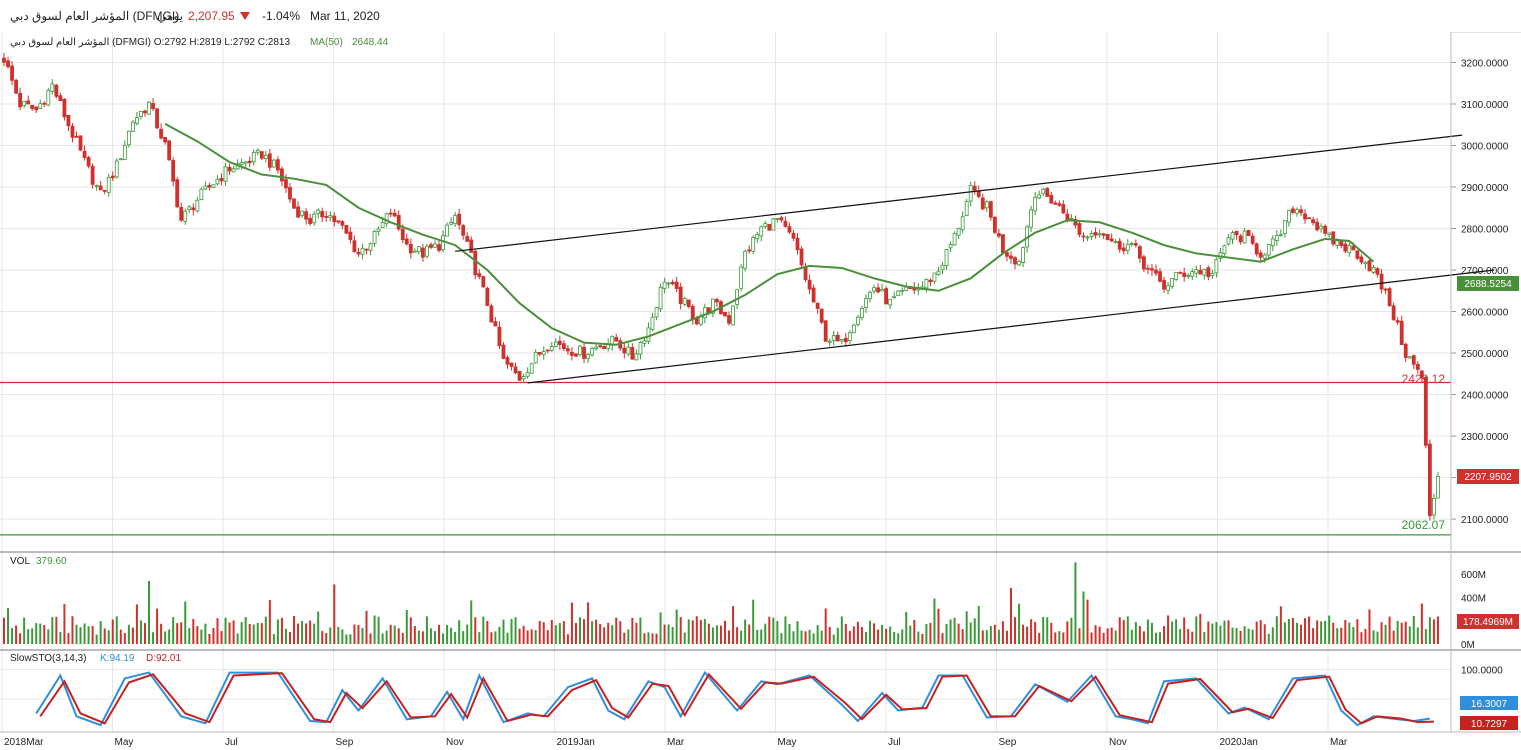 This screenshot has width=1521, height=750. Describe the element at coordinates (1485, 146) in the screenshot. I see `price-tick-label: 3000.0000` at that location.